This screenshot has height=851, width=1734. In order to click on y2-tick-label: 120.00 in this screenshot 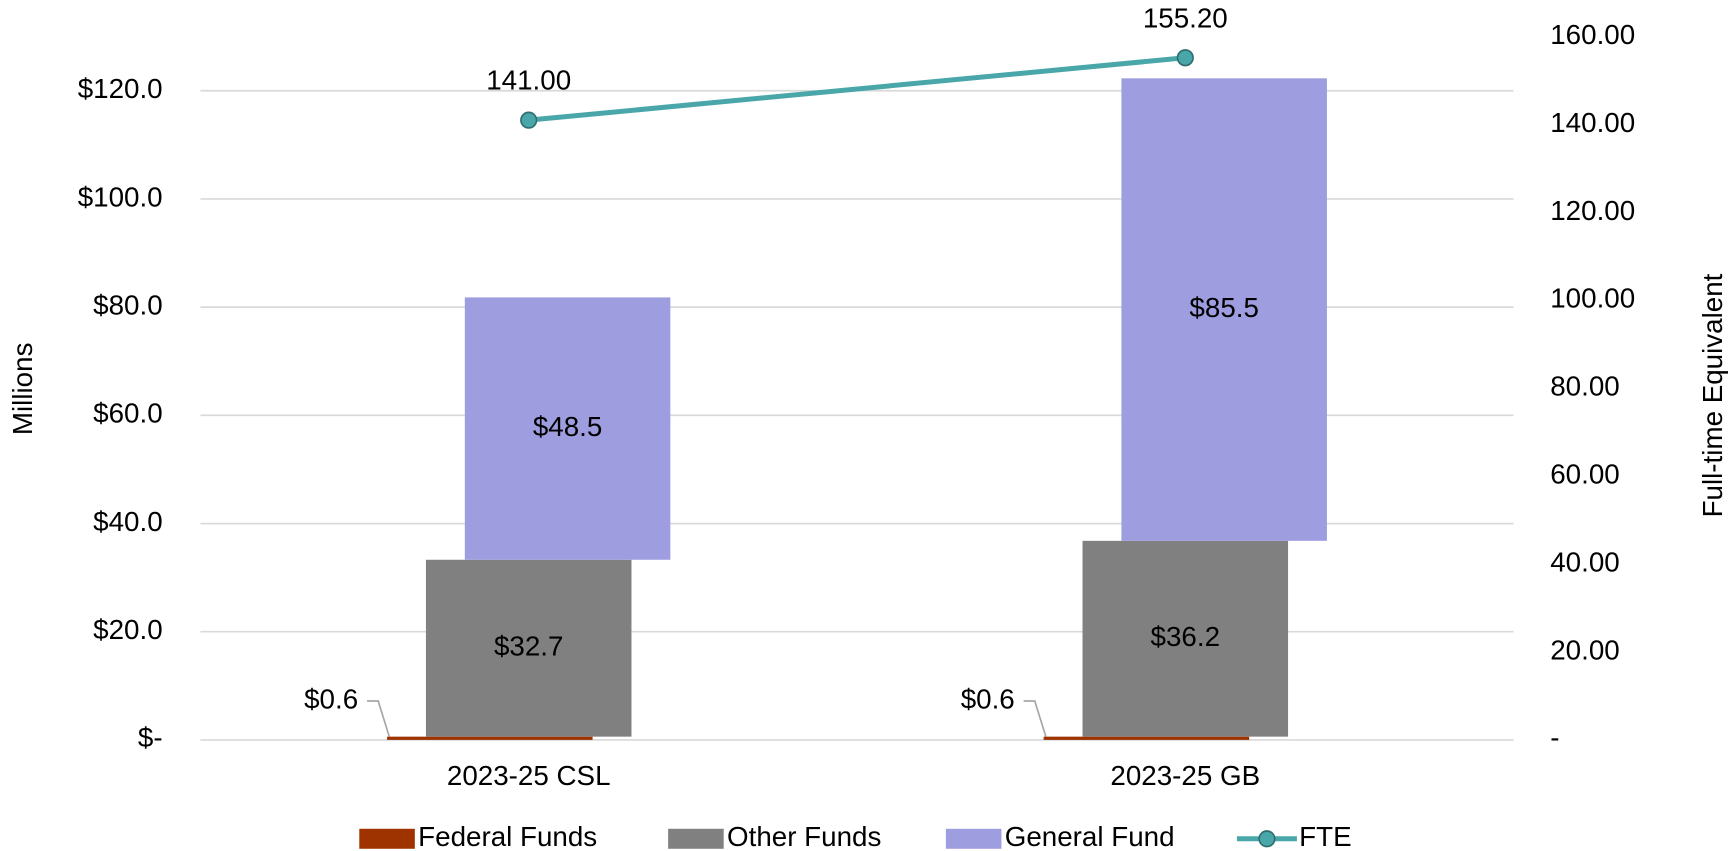, I will do `click(1592, 210)`.